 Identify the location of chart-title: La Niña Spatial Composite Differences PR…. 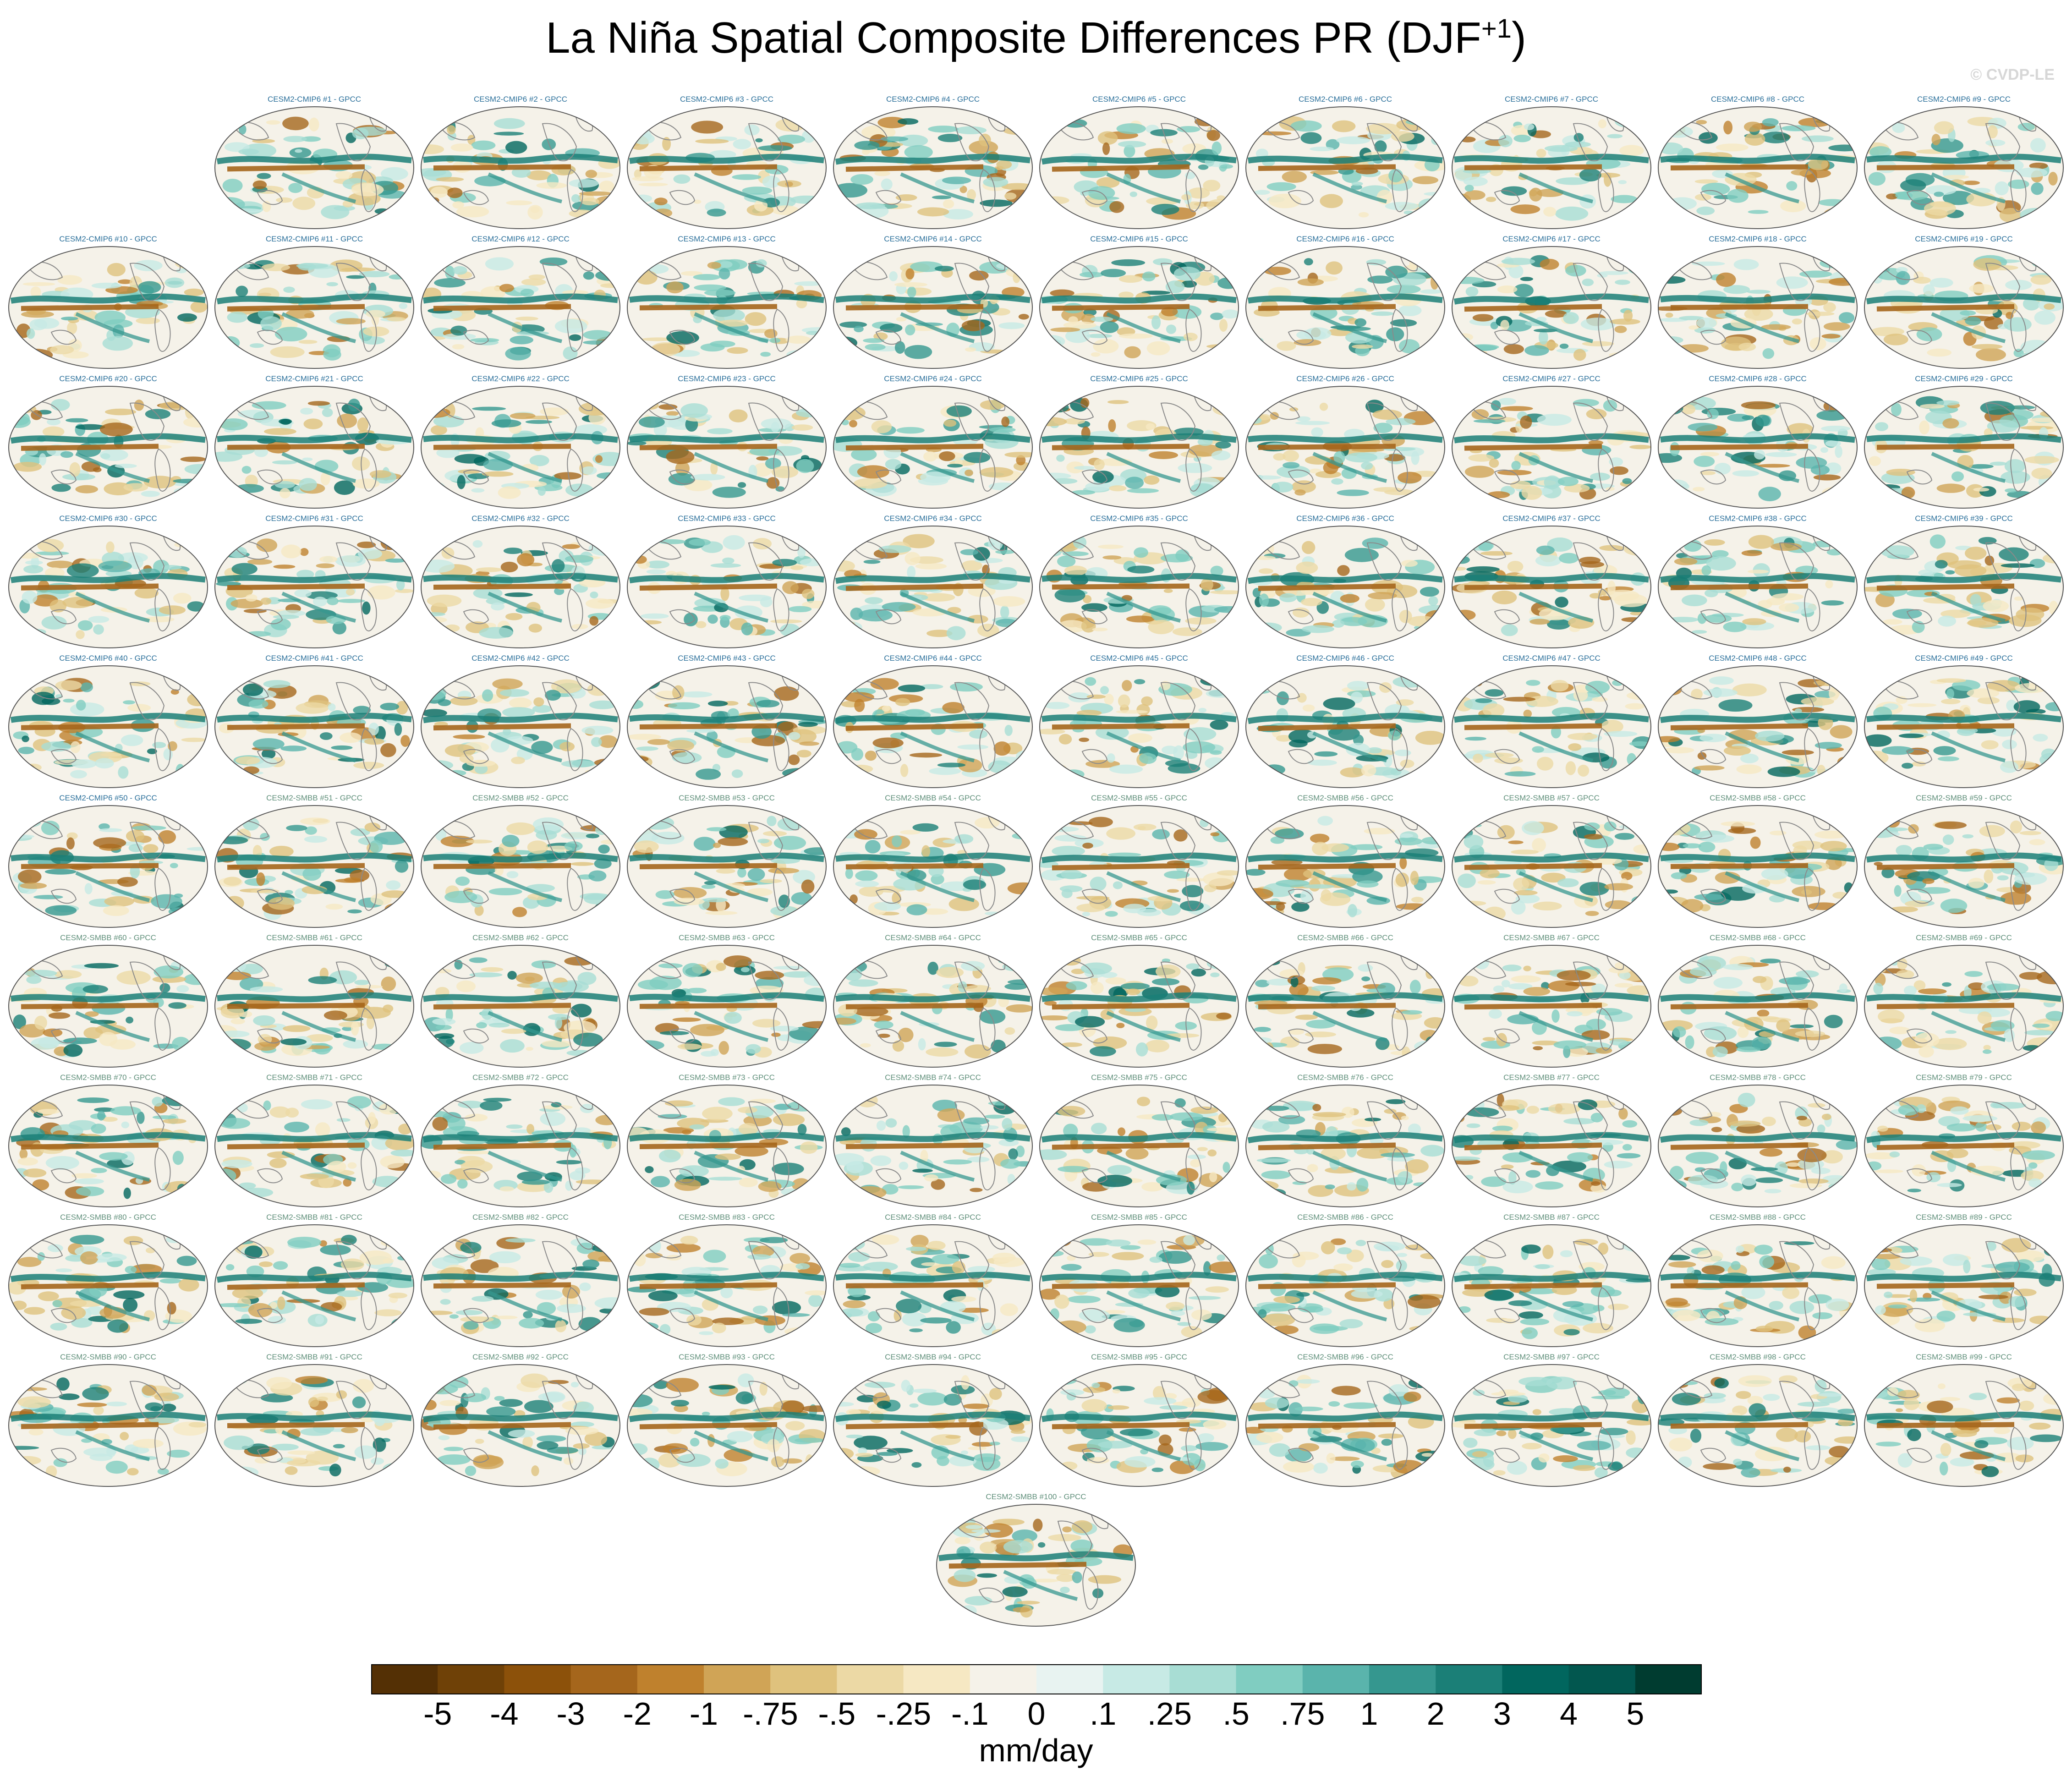
(1036, 38).